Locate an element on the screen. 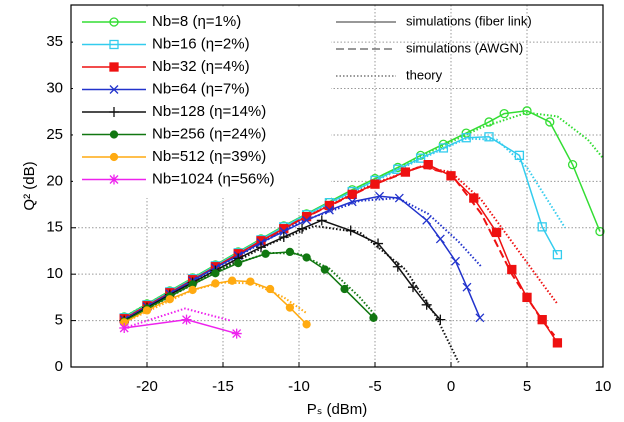 The image size is (624, 422). y-tick-label: 35 is located at coordinates (54, 41).